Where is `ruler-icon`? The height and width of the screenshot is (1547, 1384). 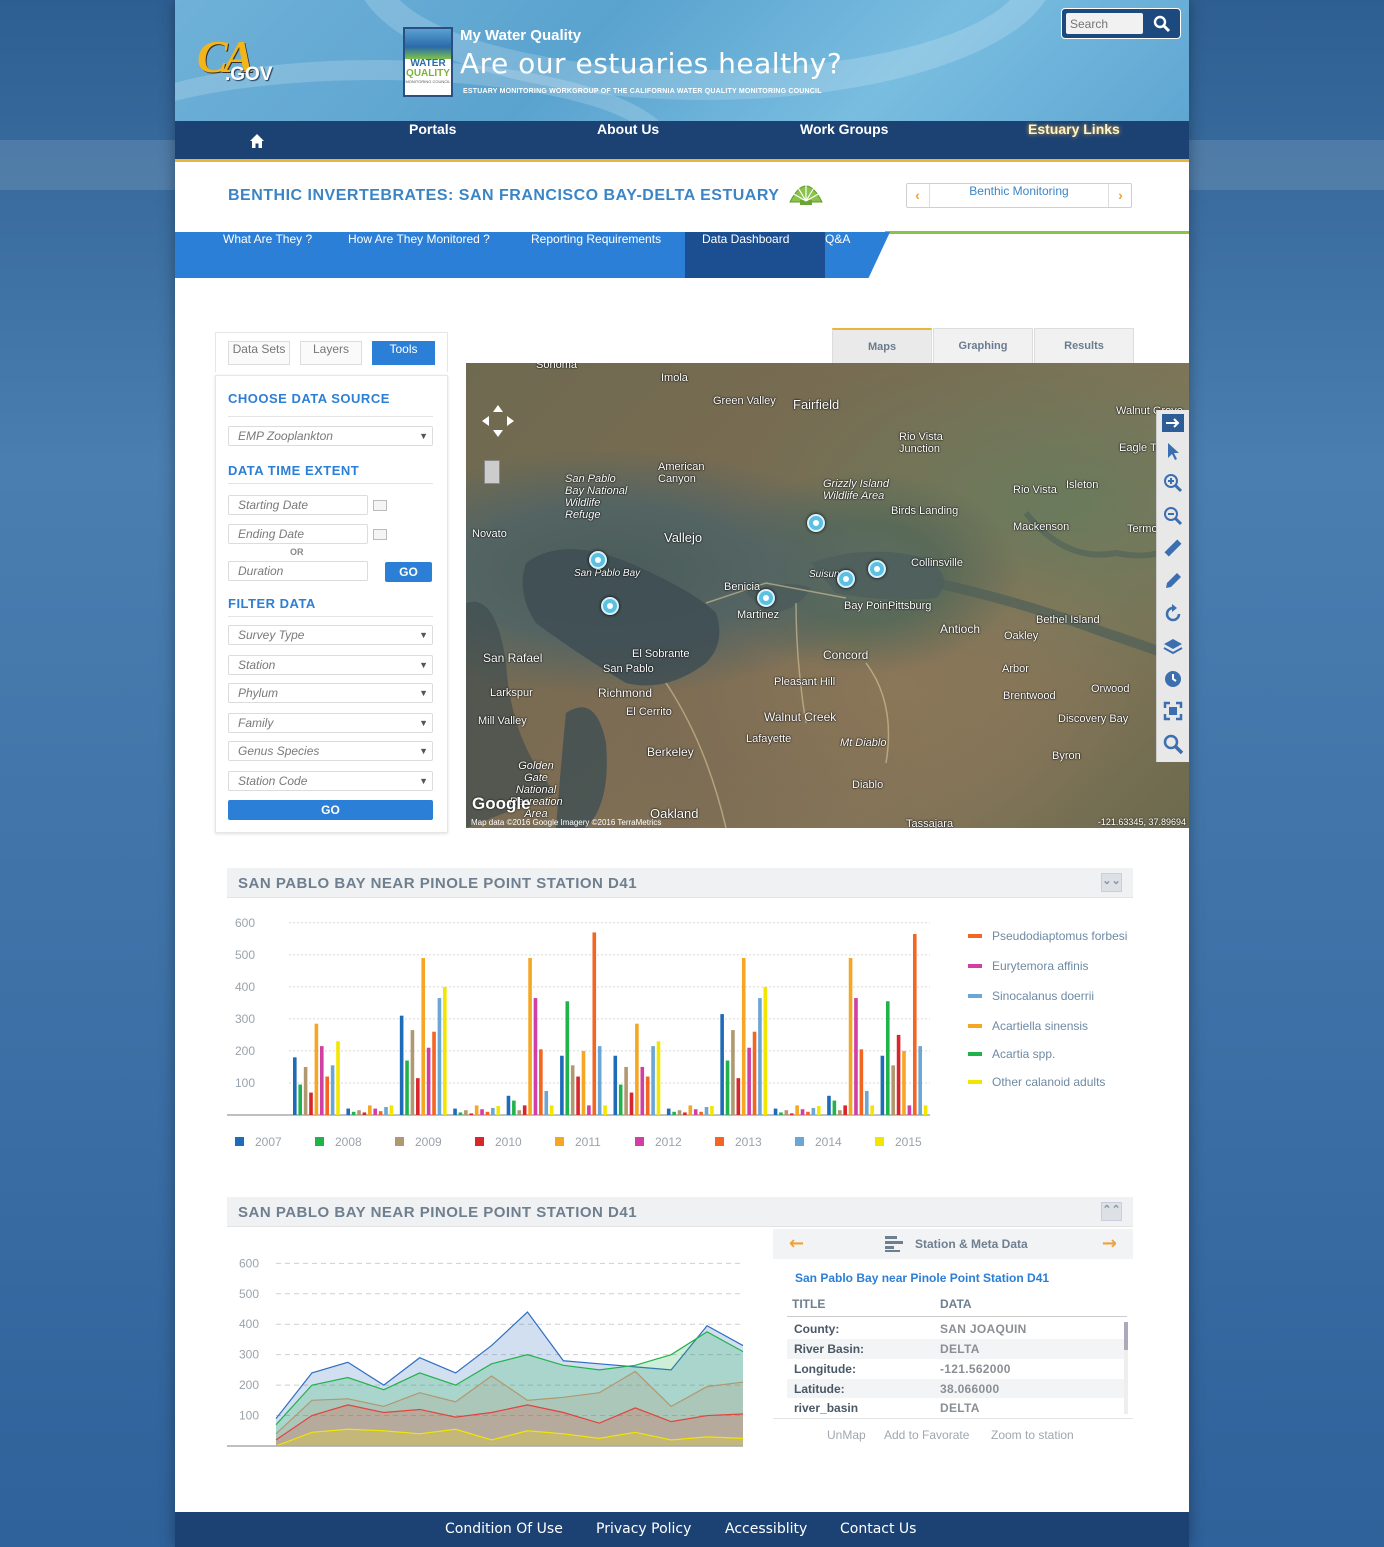
ruler-icon is located at coordinates (1173, 548).